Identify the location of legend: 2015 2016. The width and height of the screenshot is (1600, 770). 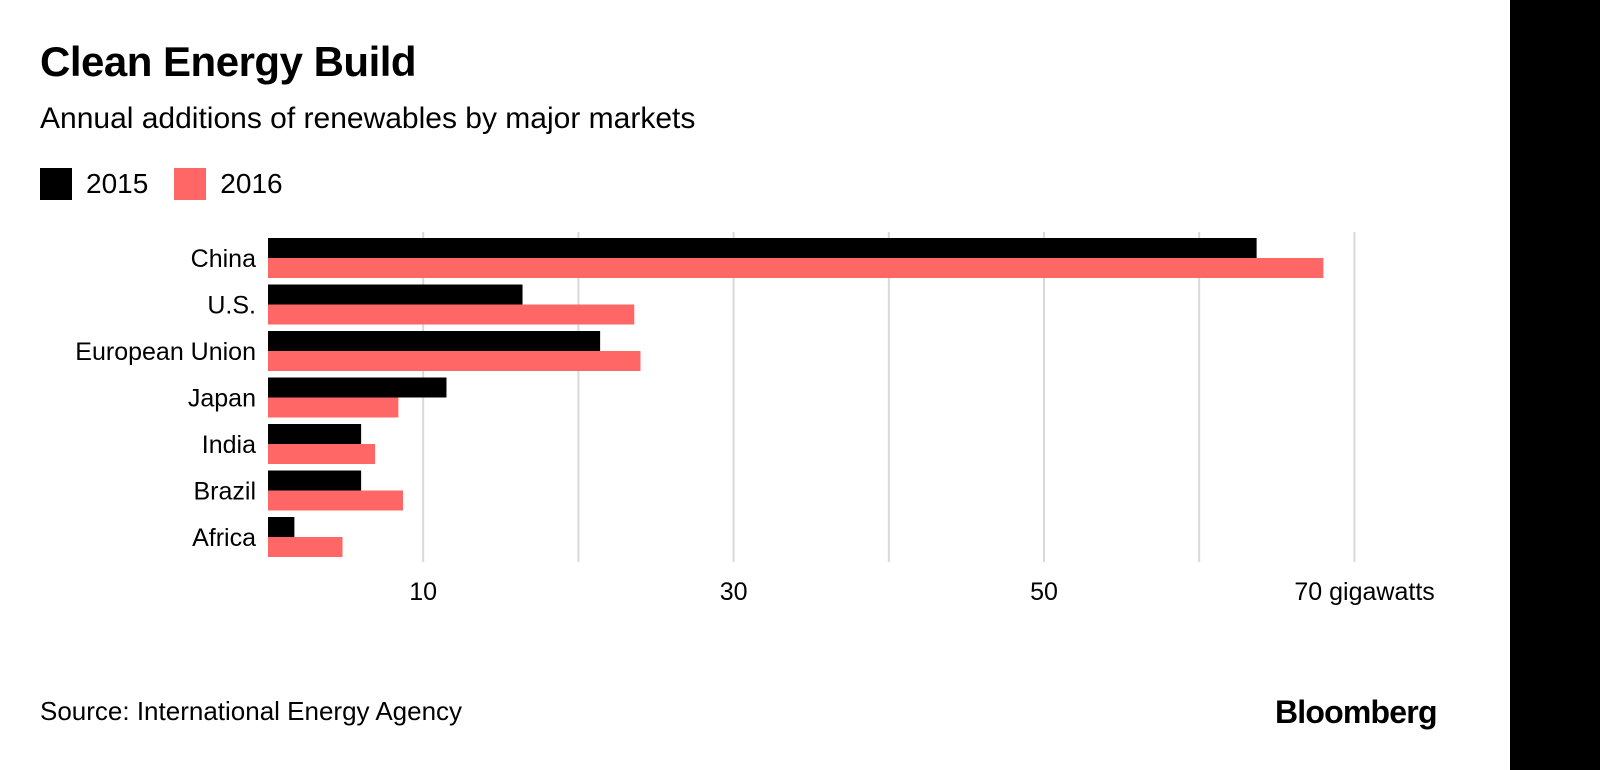
(174, 184).